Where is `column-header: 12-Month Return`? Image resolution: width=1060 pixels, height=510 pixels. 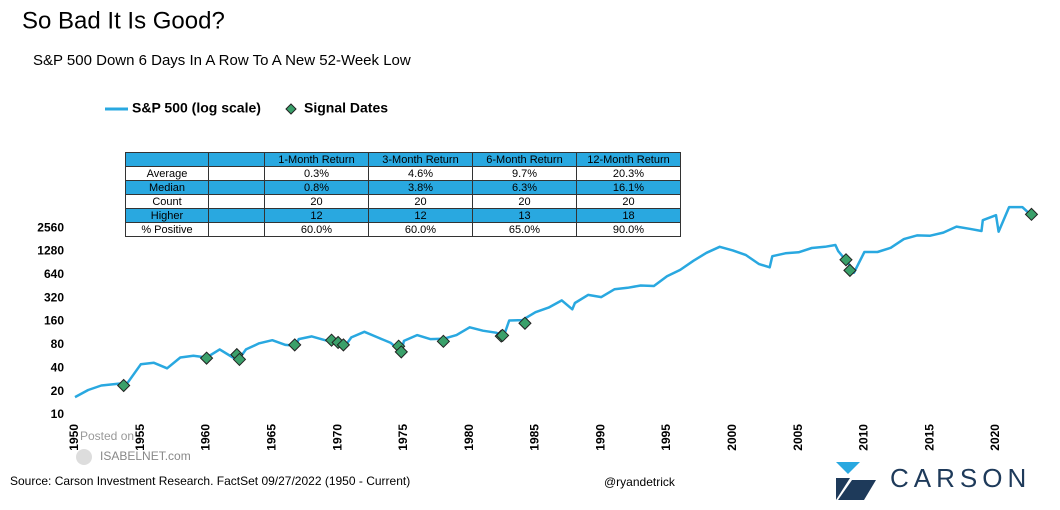
column-header: 12-Month Return is located at coordinates (628, 159).